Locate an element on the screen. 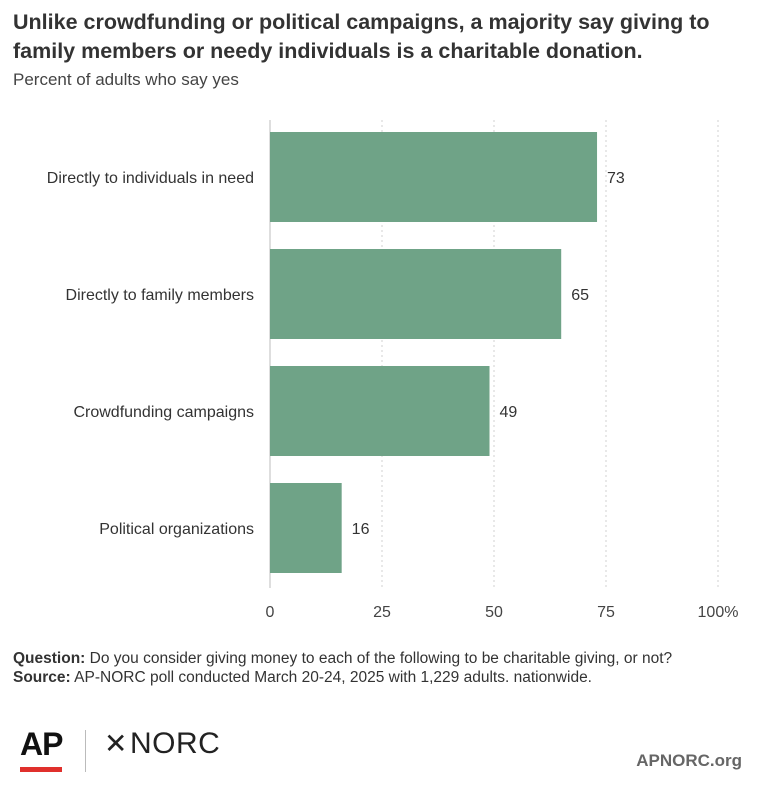 The image size is (768, 796). ap-logo: AP is located at coordinates (41, 744).